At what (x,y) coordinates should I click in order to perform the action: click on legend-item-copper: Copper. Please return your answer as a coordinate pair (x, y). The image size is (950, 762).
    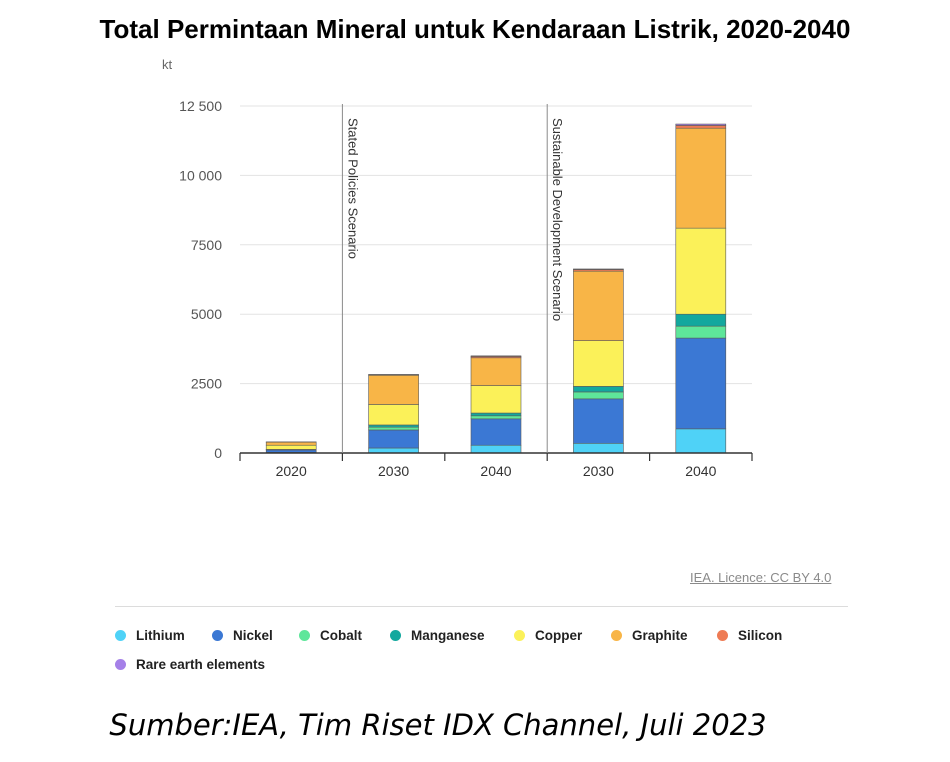
    Looking at the image, I should click on (548, 635).